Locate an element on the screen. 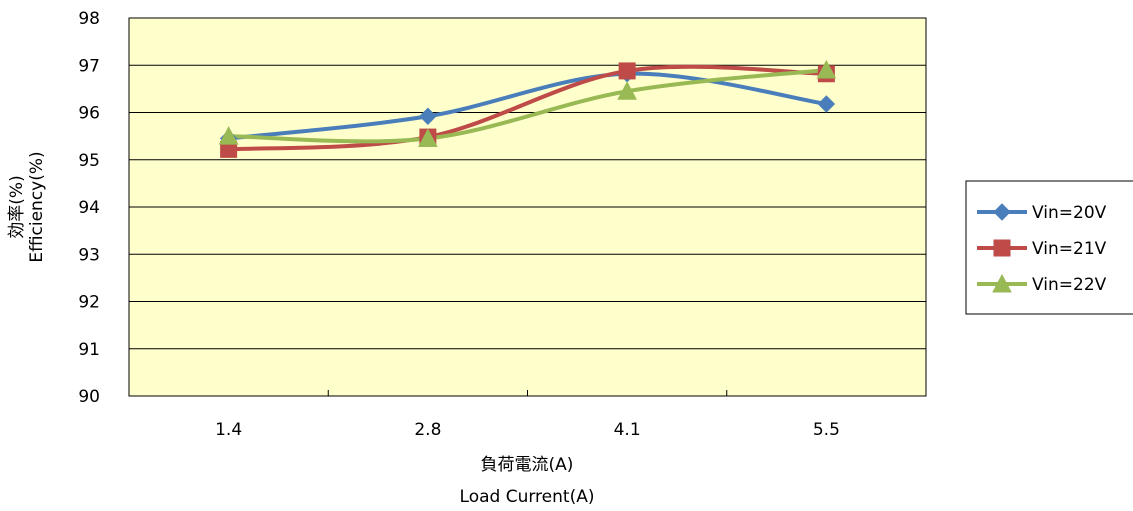 Image resolution: width=1133 pixels, height=511 pixels. y-tick-label: 95 is located at coordinates (89, 161).